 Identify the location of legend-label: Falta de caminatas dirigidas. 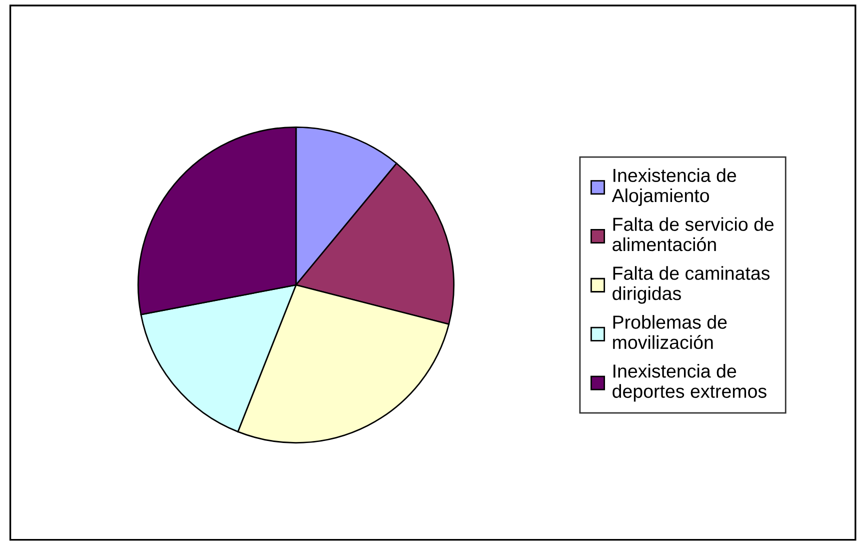
(691, 285).